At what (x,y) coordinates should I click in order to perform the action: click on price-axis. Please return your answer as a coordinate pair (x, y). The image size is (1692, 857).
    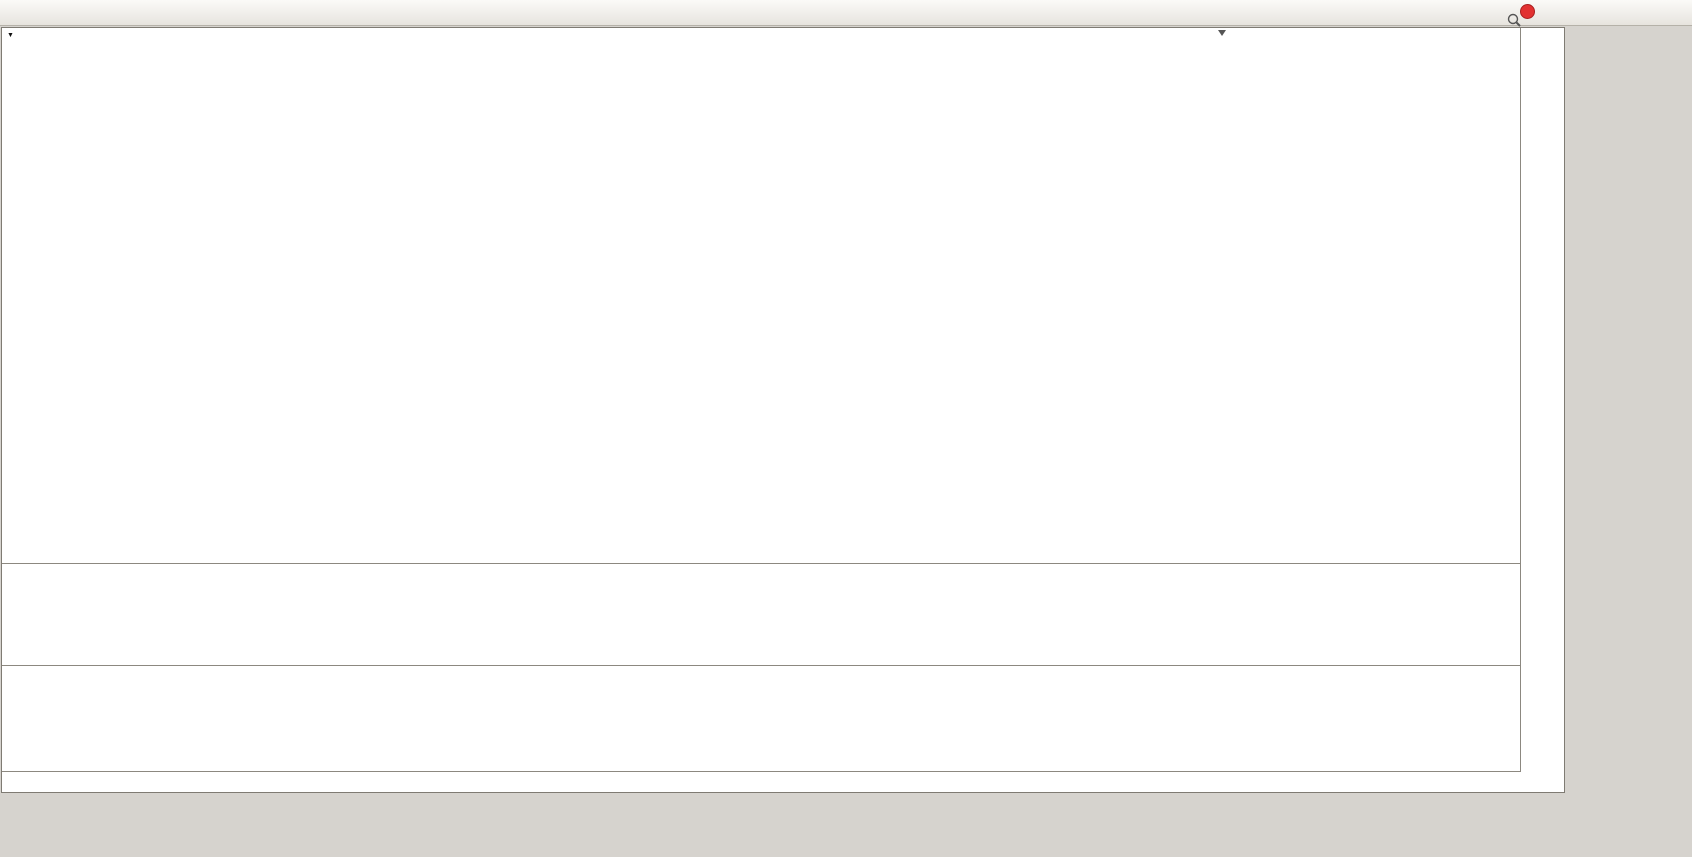
    Looking at the image, I should click on (1542, 400).